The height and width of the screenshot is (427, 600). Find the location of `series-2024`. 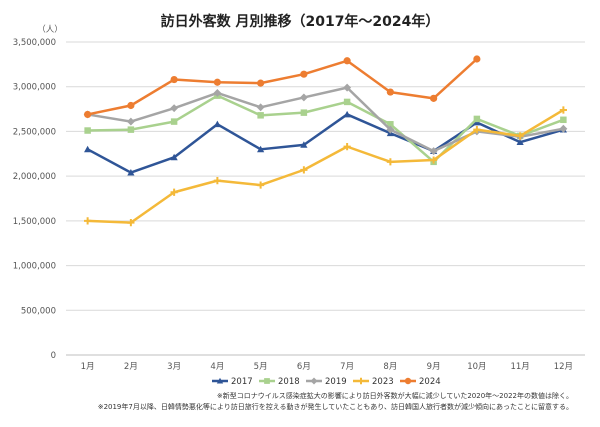

series-2024 is located at coordinates (282, 87).